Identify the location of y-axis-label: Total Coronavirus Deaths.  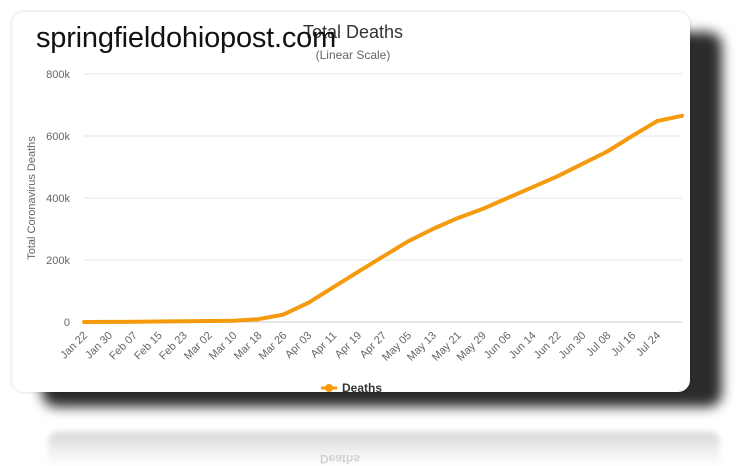
(32, 198).